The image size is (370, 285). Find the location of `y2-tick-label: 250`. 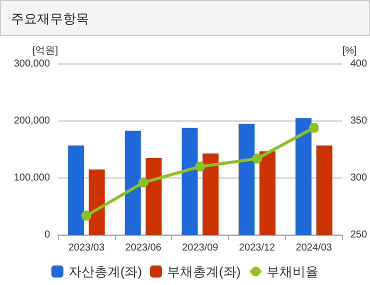

y2-tick-label: 250 is located at coordinates (359, 235).